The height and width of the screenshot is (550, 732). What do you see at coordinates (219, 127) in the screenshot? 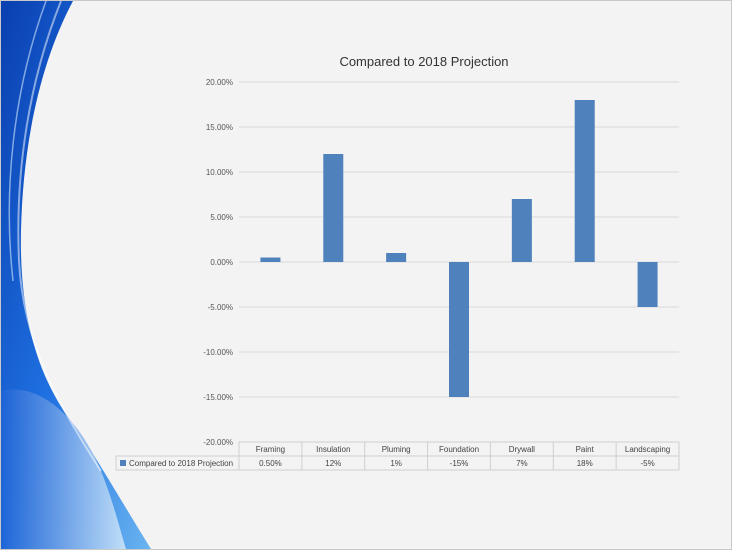
I see `y-tick-label: 15.00%` at bounding box center [219, 127].